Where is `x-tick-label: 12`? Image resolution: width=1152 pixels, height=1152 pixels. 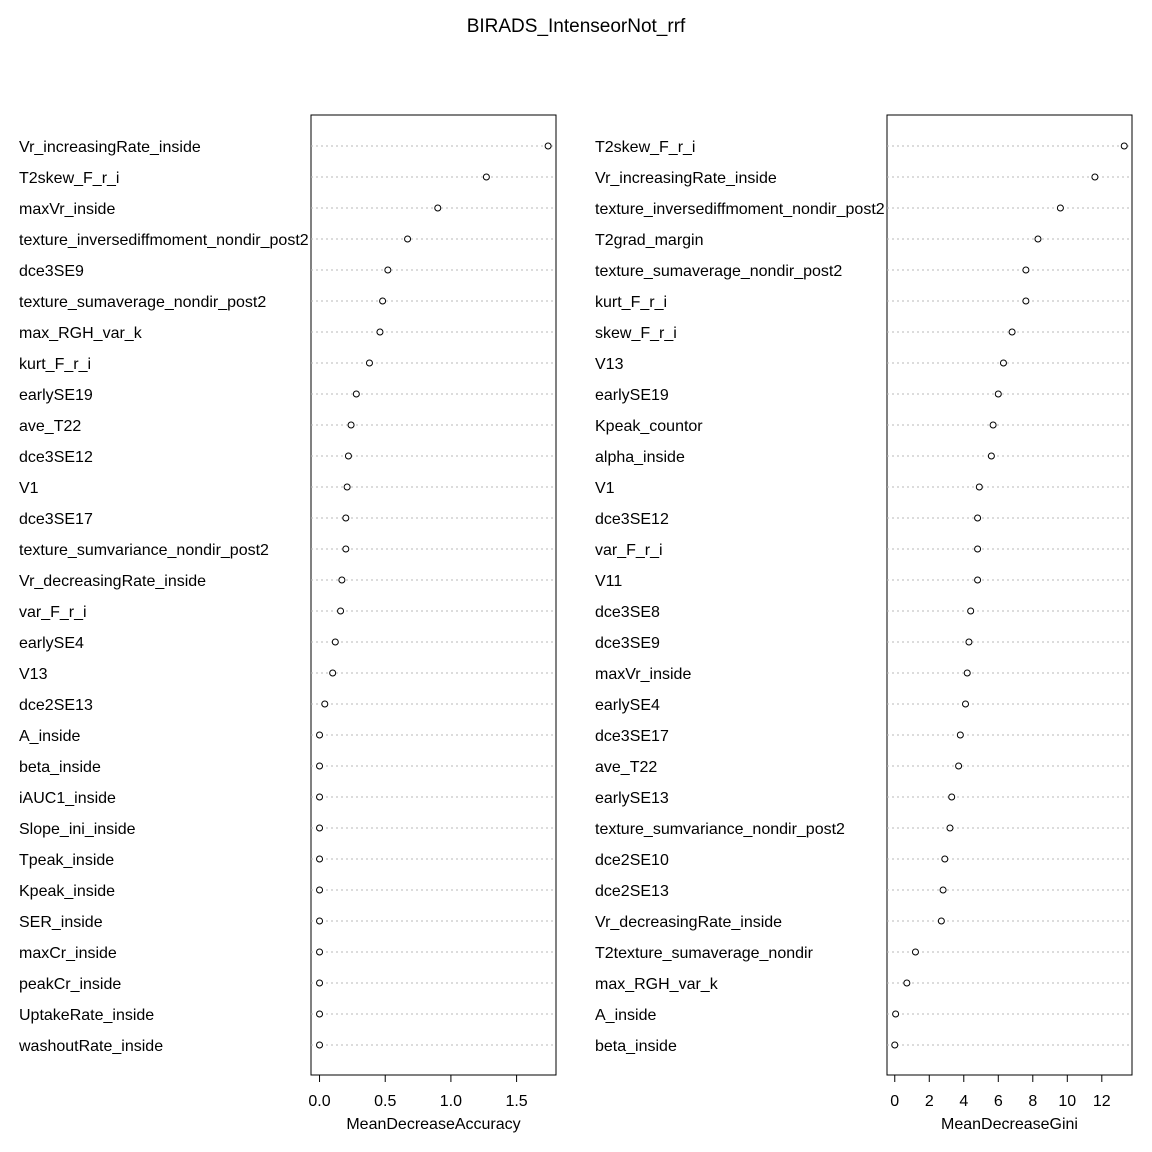 x-tick-label: 12 is located at coordinates (1102, 1101).